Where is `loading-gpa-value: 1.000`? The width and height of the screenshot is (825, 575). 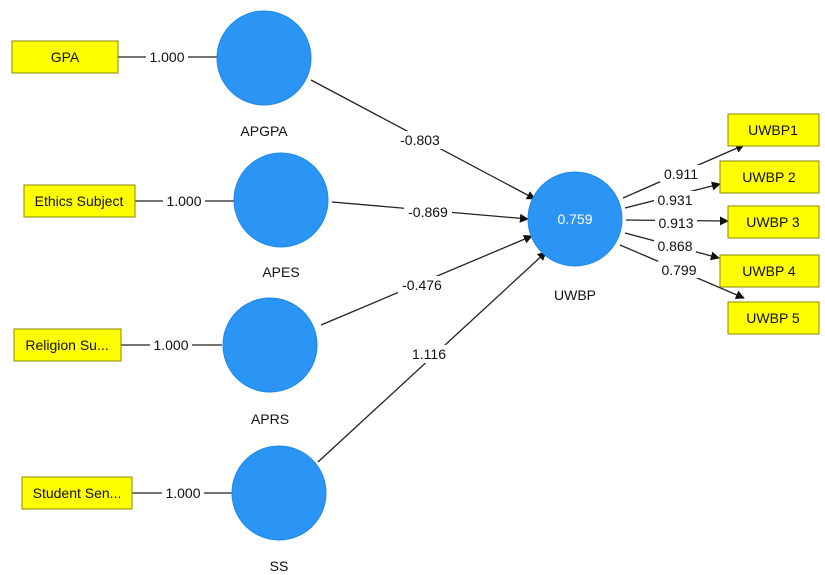
loading-gpa-value: 1.000 is located at coordinates (166, 57).